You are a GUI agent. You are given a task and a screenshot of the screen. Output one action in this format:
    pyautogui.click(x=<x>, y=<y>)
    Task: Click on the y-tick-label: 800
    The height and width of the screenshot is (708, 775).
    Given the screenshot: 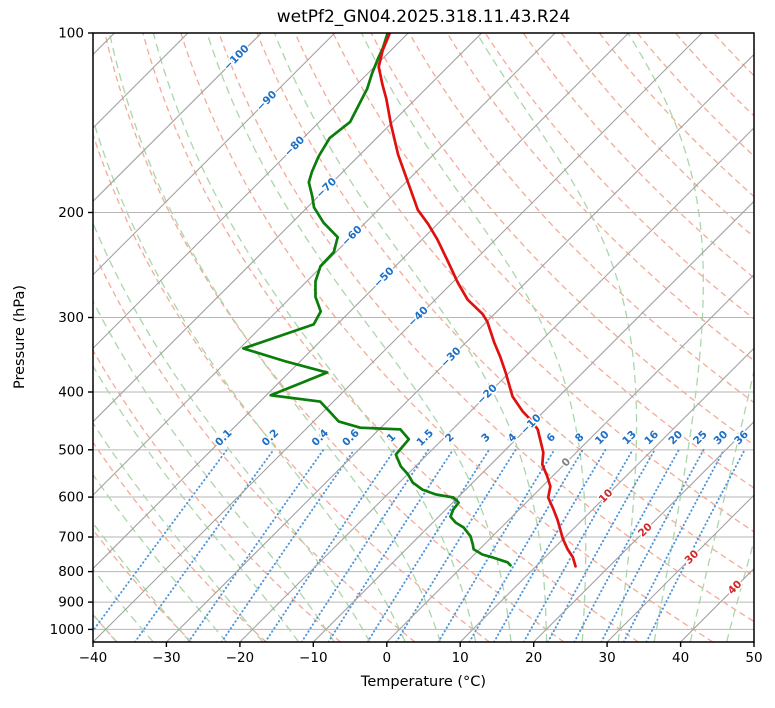 What is the action you would take?
    pyautogui.click(x=71, y=572)
    